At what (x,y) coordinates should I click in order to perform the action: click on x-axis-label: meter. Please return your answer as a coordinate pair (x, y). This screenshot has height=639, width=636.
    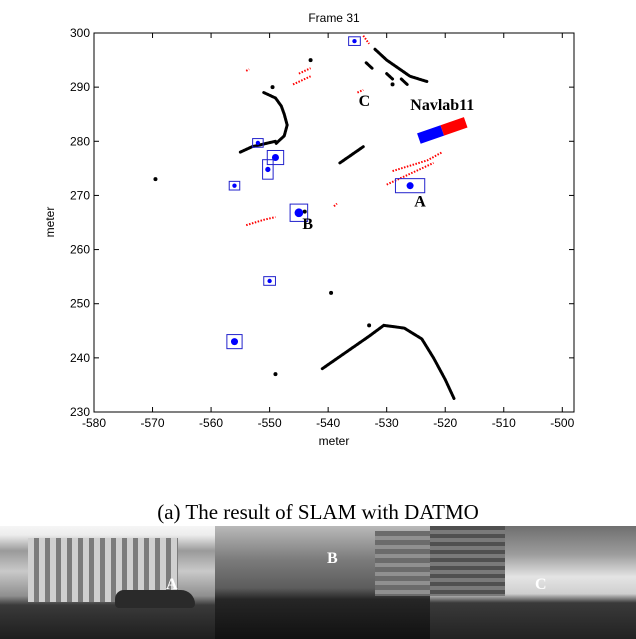
    Looking at the image, I should click on (334, 441).